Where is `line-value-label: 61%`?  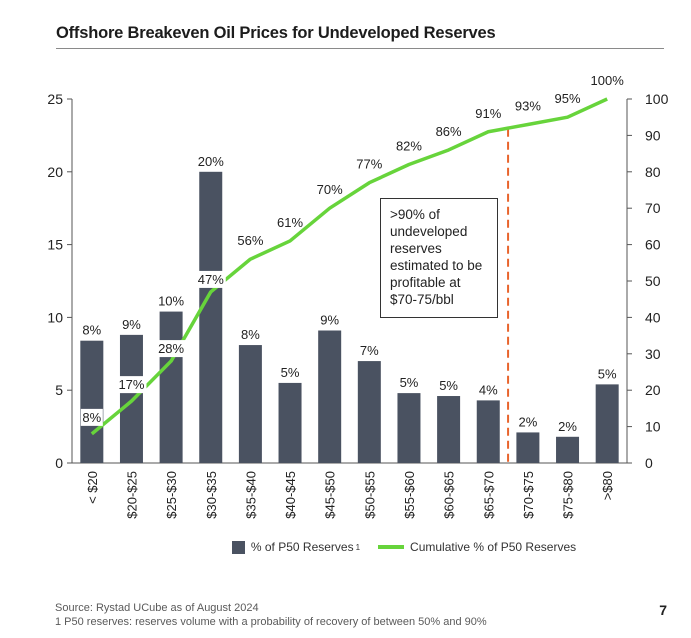 line-value-label: 61% is located at coordinates (290, 222).